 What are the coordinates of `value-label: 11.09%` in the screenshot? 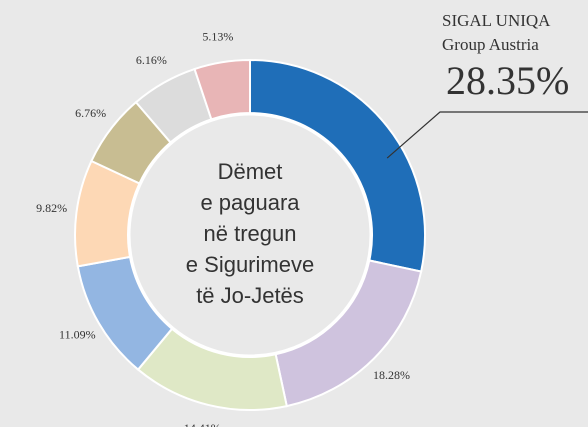 It's located at (77, 335).